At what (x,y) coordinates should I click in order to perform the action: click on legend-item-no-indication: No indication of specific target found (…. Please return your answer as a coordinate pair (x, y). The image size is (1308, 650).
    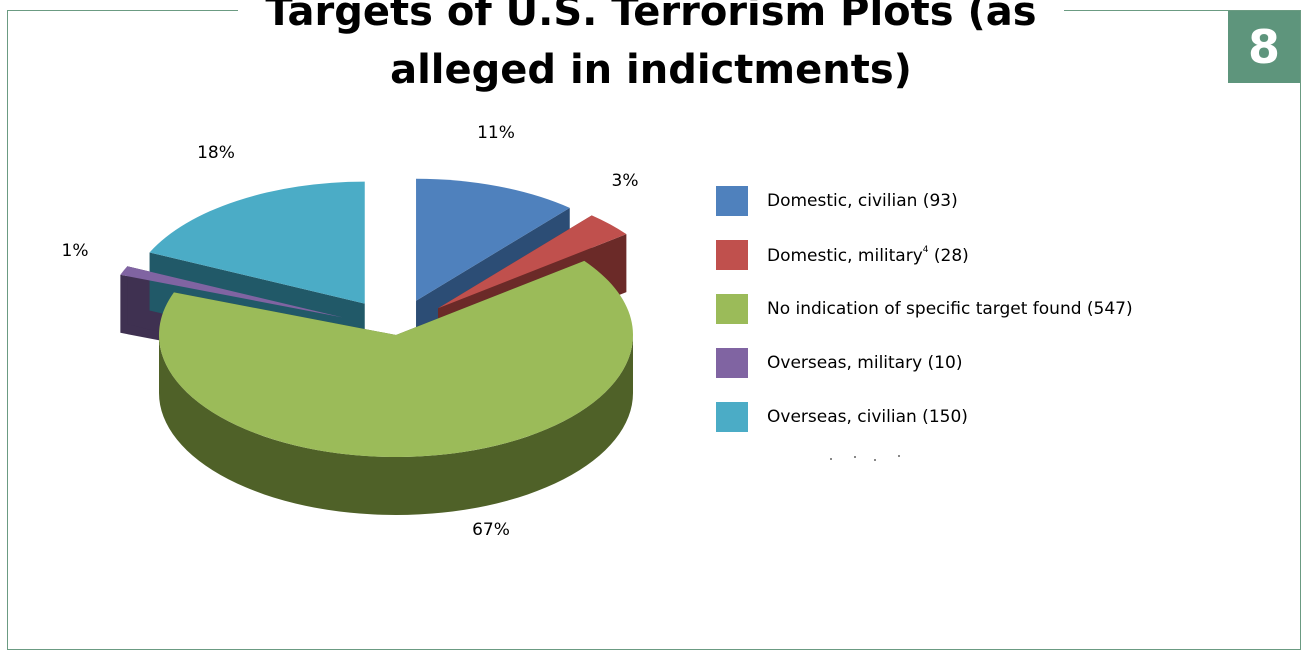
    Looking at the image, I should click on (924, 309).